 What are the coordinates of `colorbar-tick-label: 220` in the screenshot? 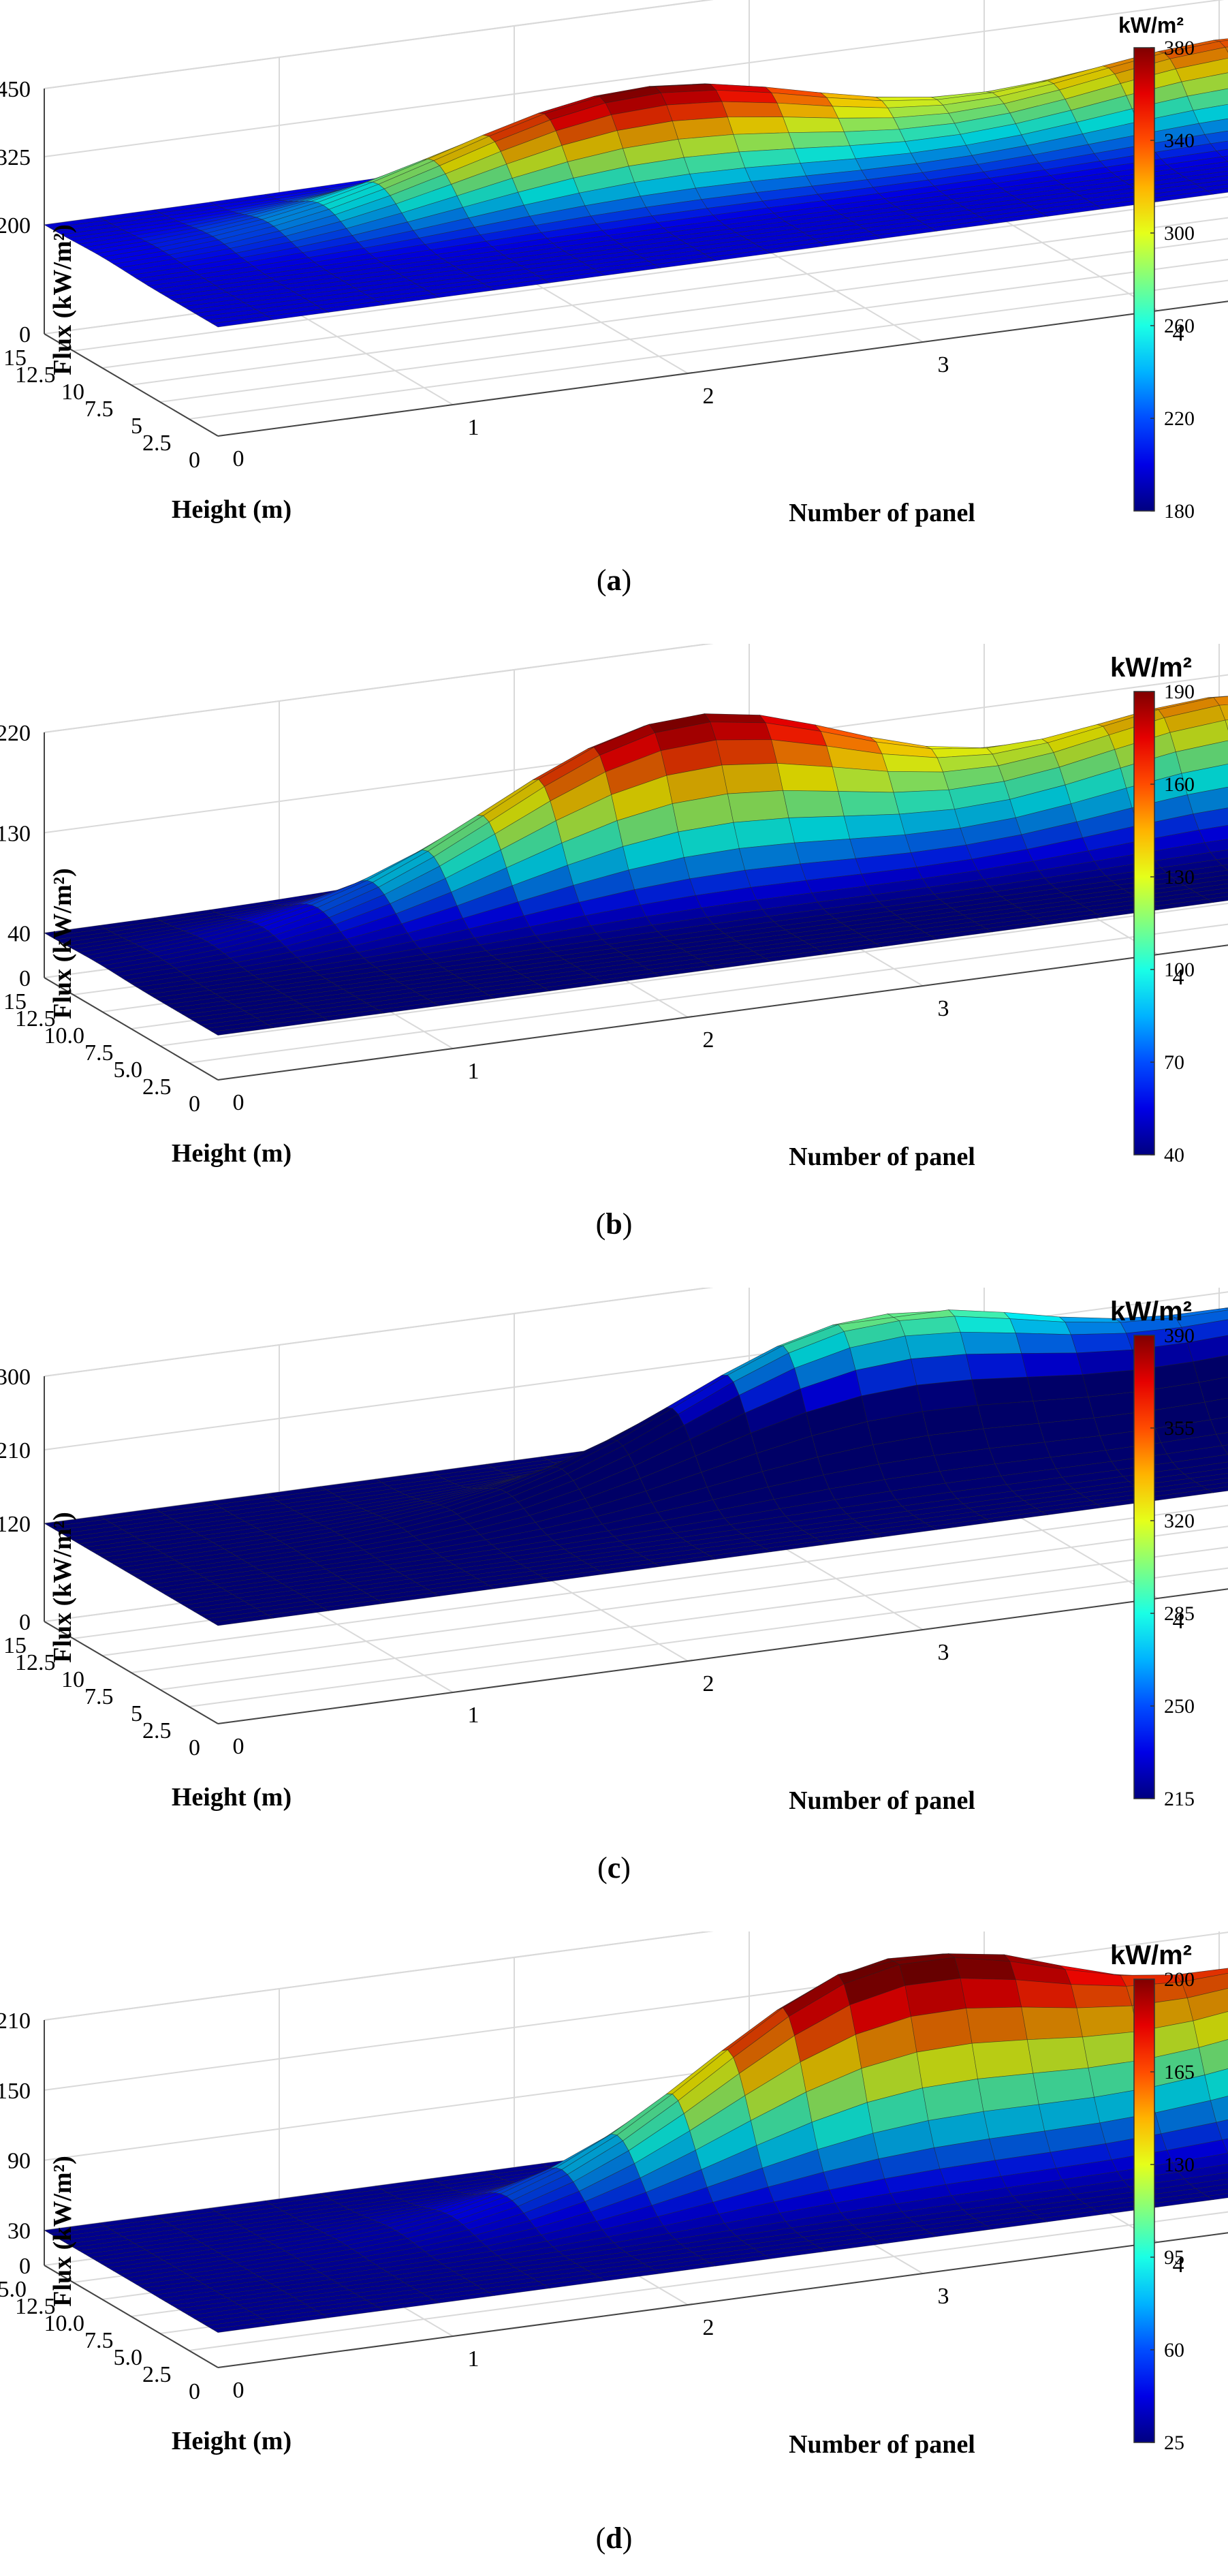 It's located at (1179, 418).